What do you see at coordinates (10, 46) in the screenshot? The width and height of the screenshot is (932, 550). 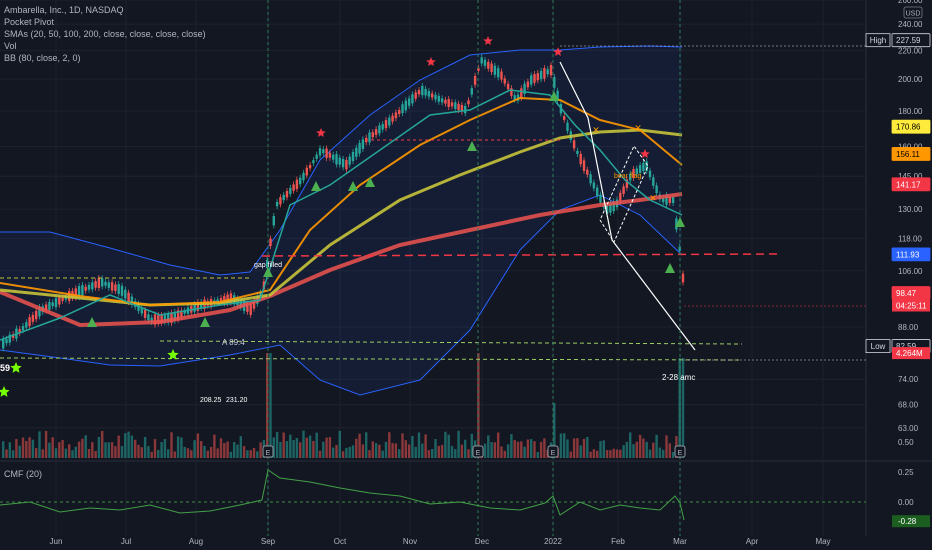 I see `legend-vol: Vol` at bounding box center [10, 46].